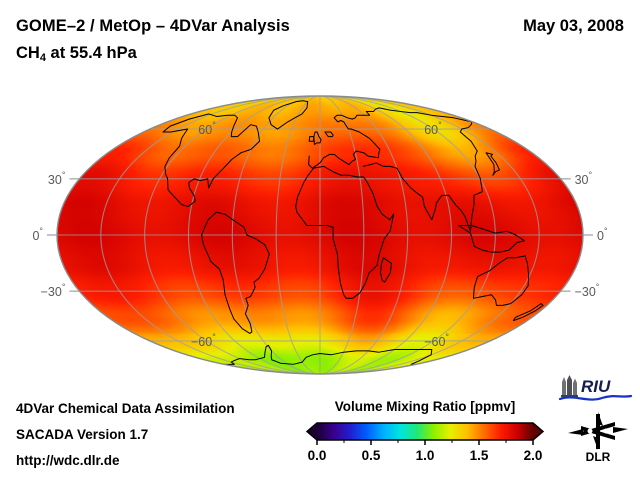  What do you see at coordinates (82, 434) in the screenshot?
I see `footer-line-2: SACADA Version 1.7` at bounding box center [82, 434].